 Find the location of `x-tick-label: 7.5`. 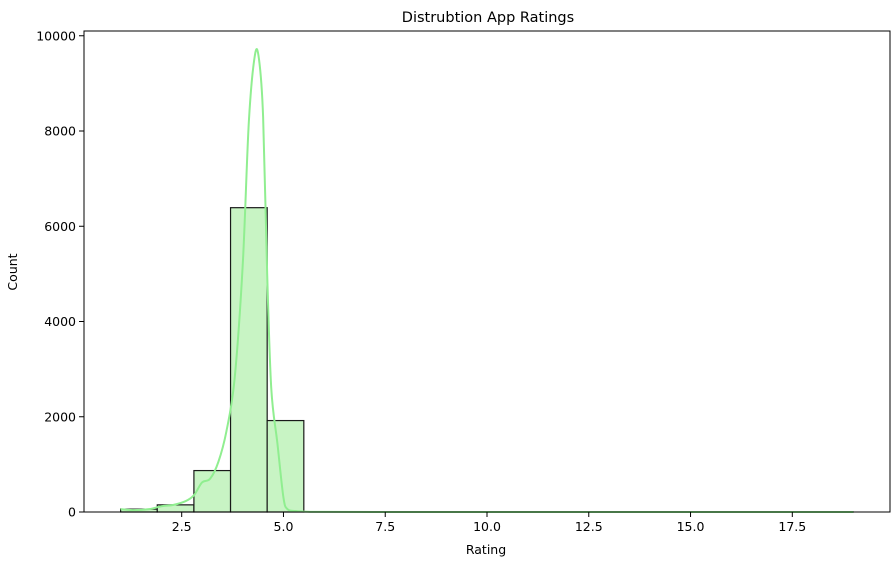

x-tick-label: 7.5 is located at coordinates (385, 526).